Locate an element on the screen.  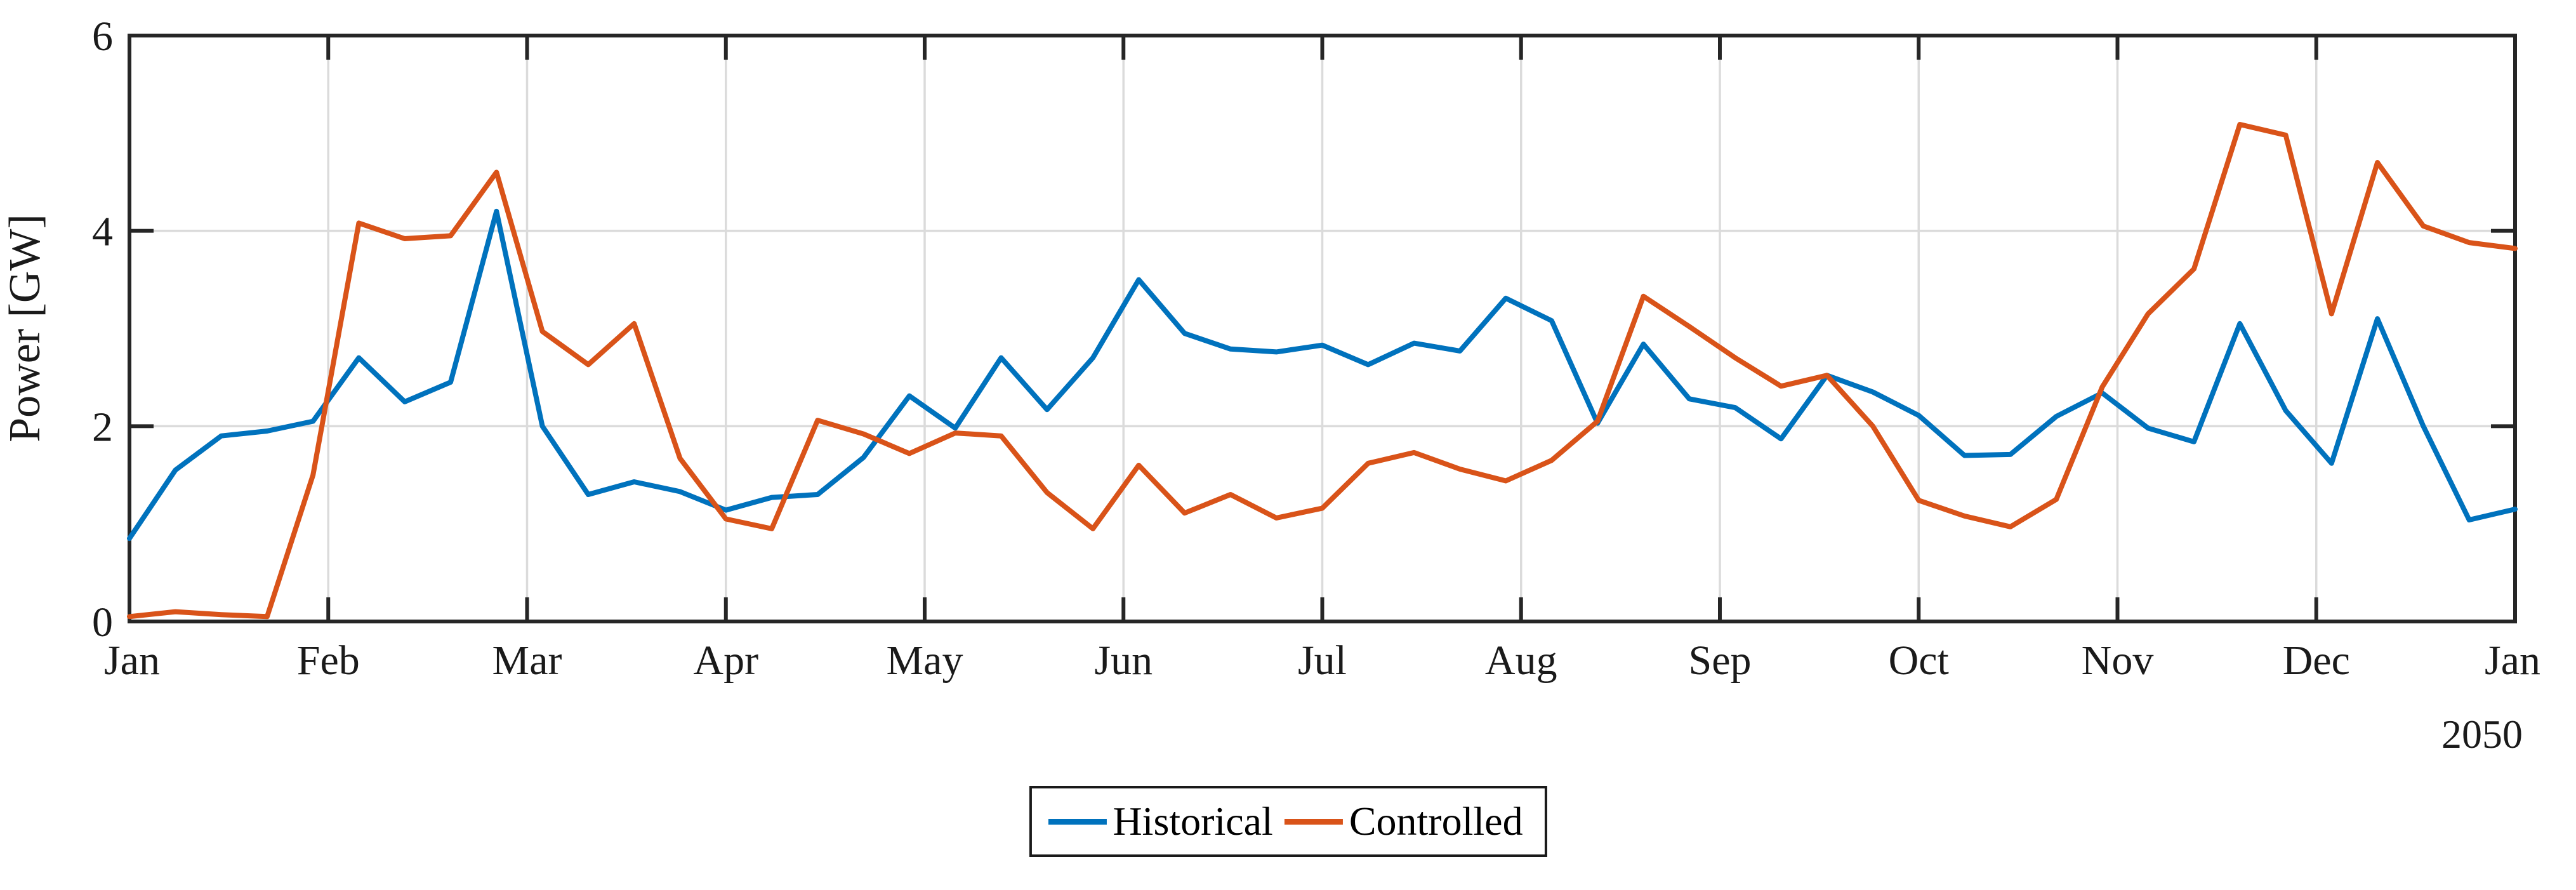
legend-item-controlled: Controlled is located at coordinates (1403, 821).